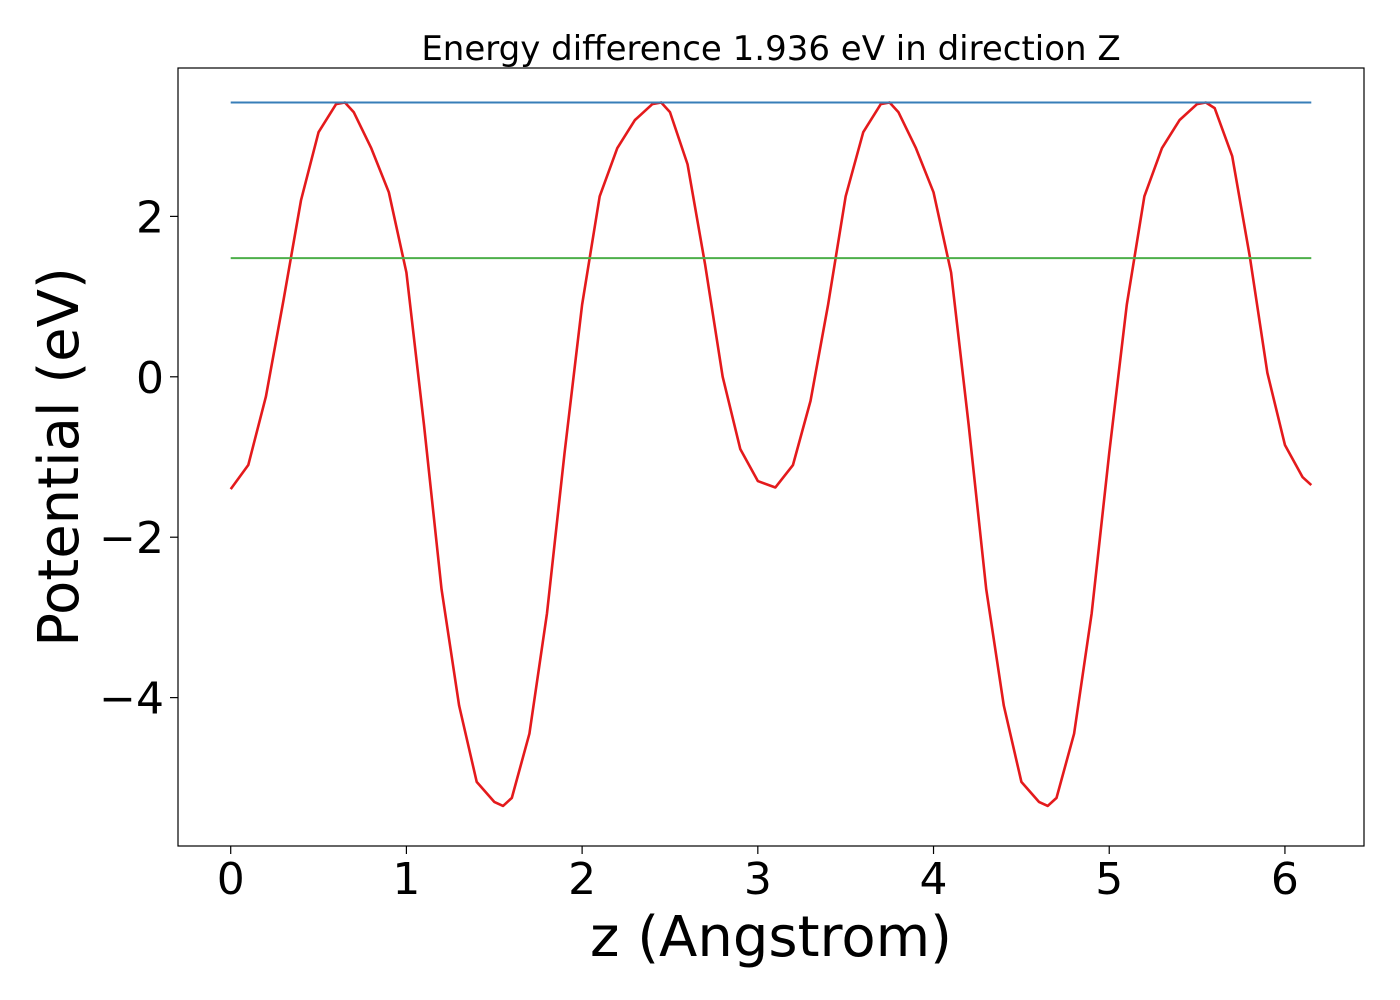 The width and height of the screenshot is (1400, 1000). Describe the element at coordinates (758, 879) in the screenshot. I see `x-tick-label: 3` at that location.